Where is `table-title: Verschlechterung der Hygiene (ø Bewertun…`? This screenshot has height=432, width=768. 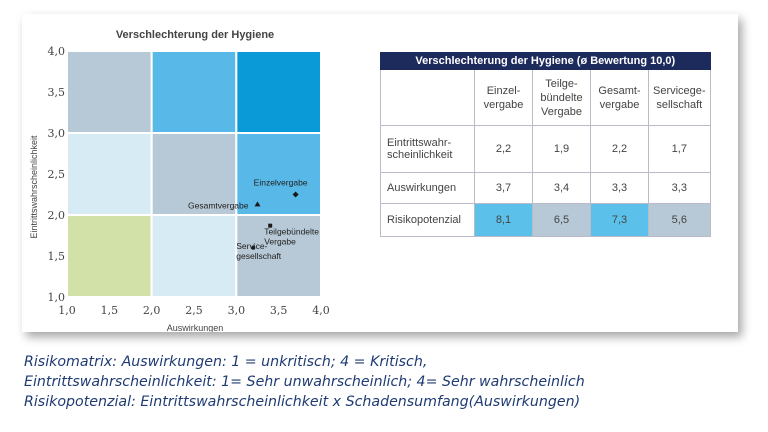
table-title: Verschlechterung der Hygiene (ø Bewertun… is located at coordinates (545, 61).